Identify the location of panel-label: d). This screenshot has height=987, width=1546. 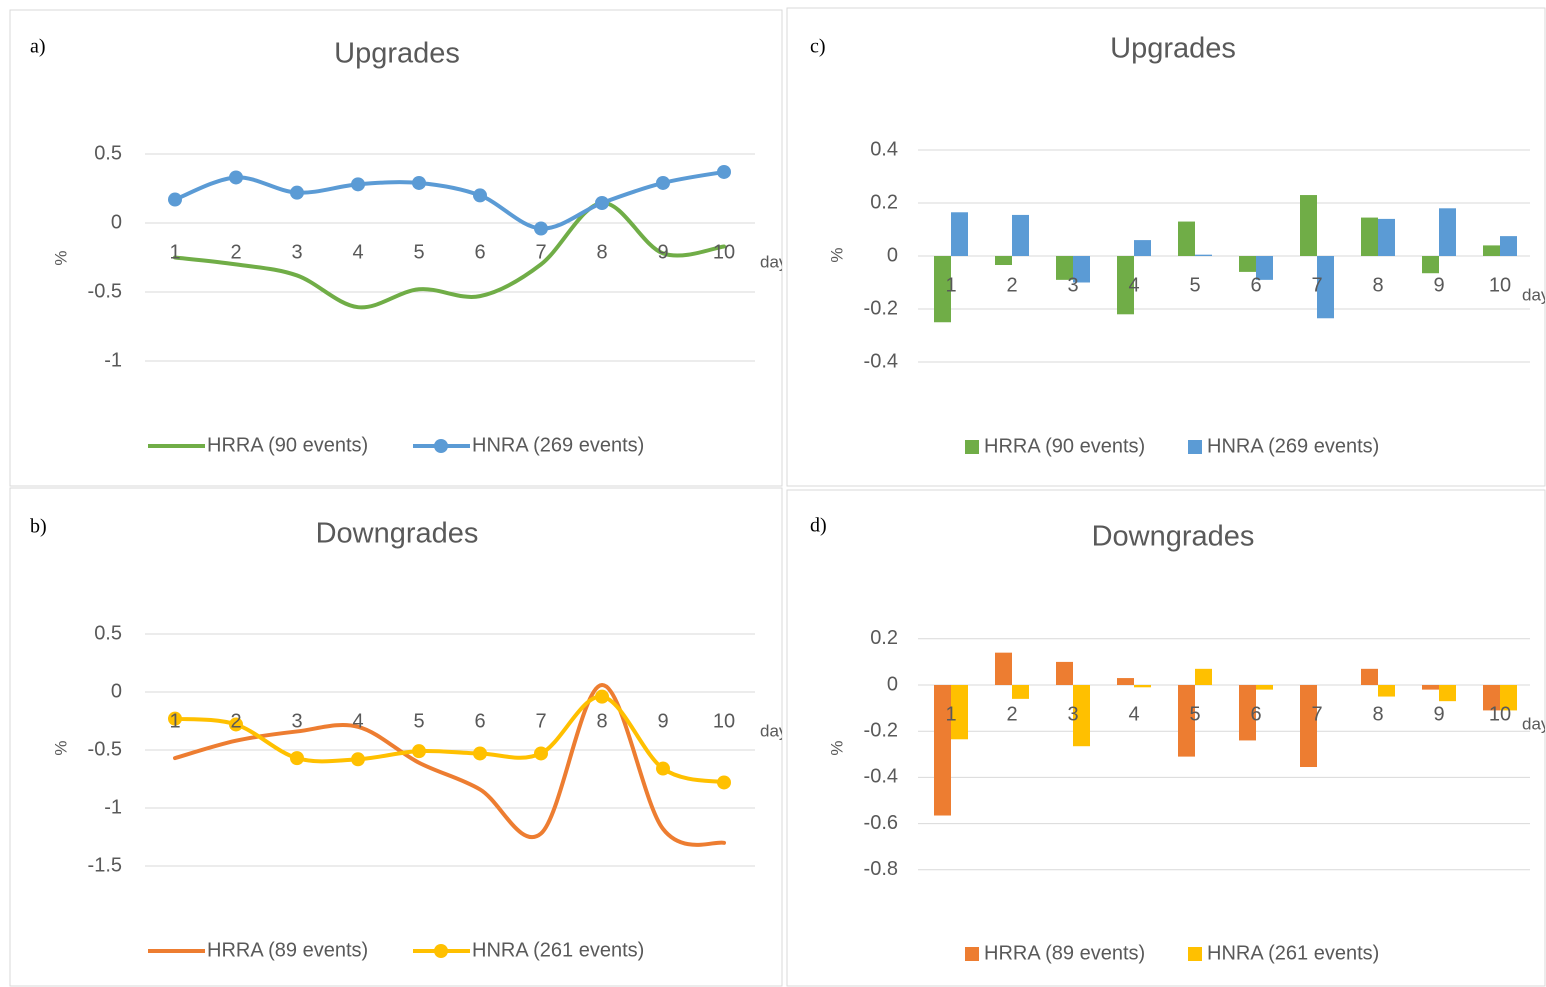
(818, 526).